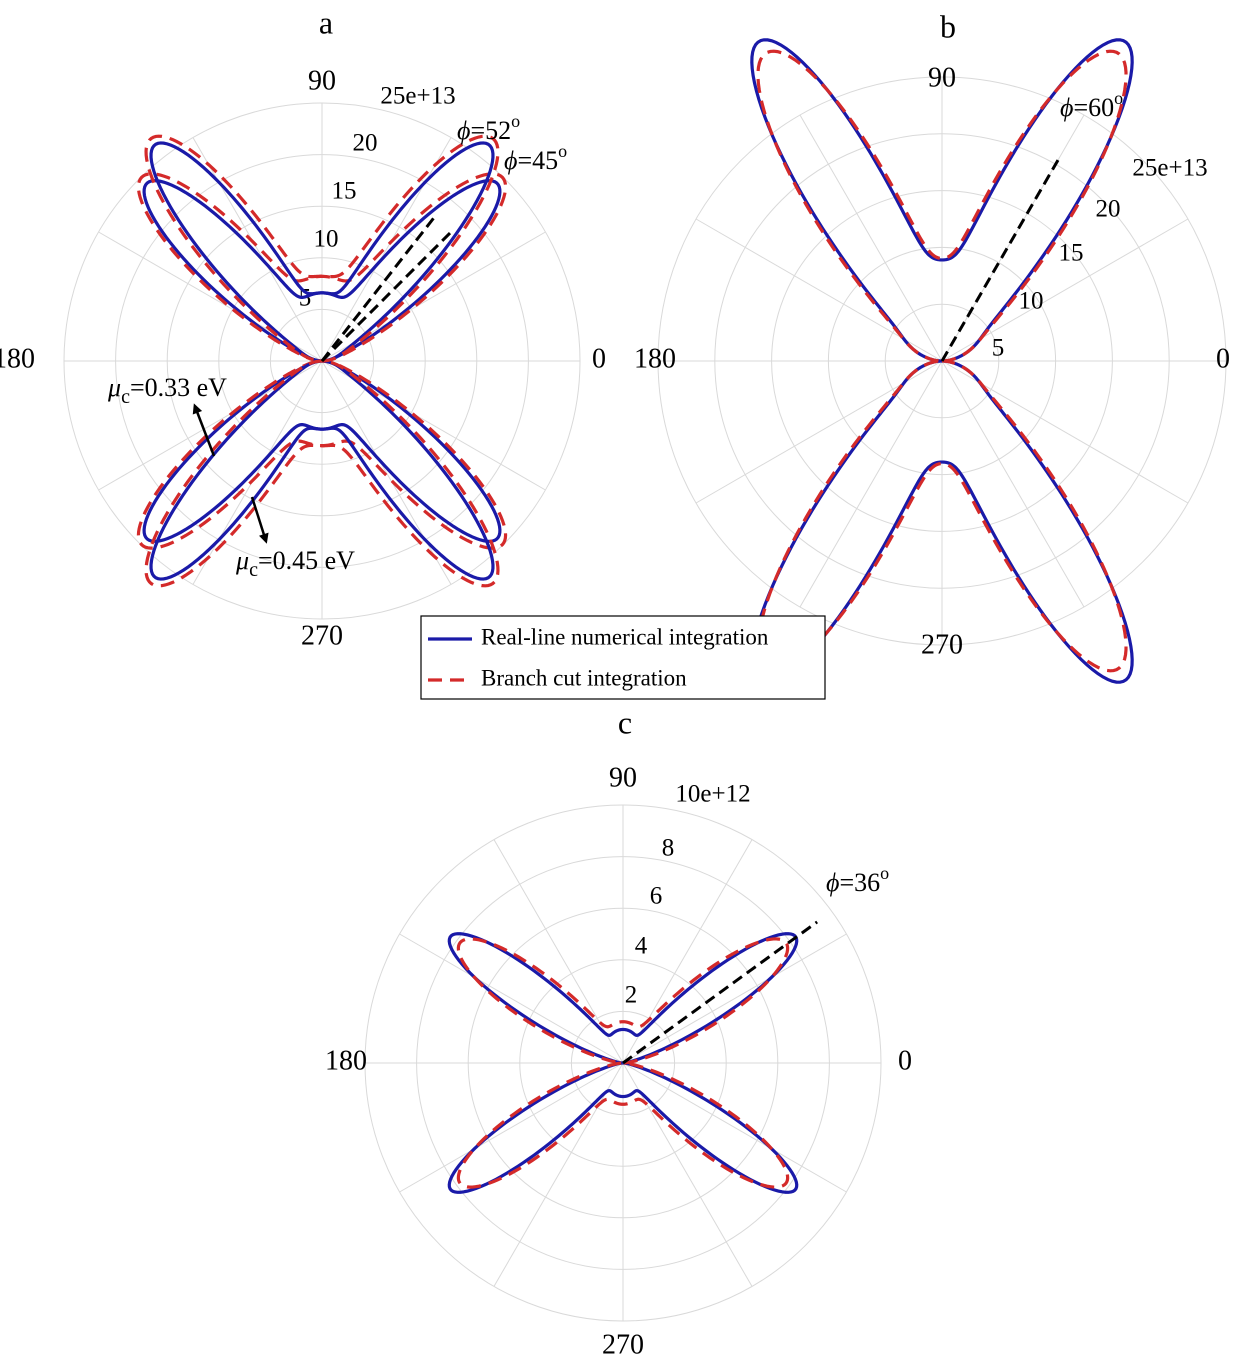 The width and height of the screenshot is (1249, 1370). What do you see at coordinates (712, 794) in the screenshot?
I see `radial-tick-label: 10e+12` at bounding box center [712, 794].